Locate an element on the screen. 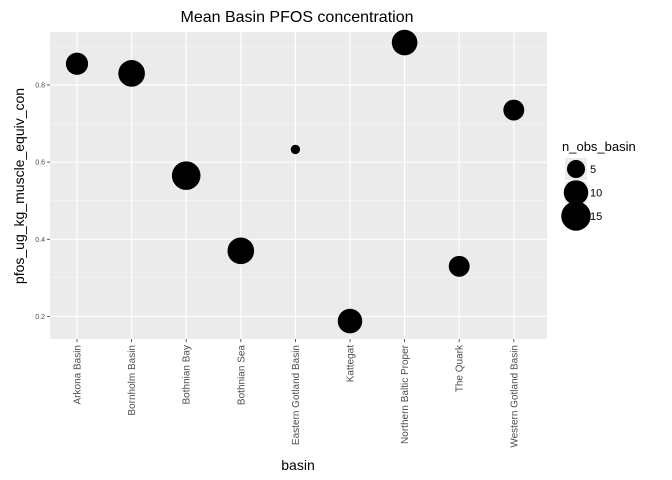  x-tick-label: Eastern Gotland Basin is located at coordinates (296, 395).